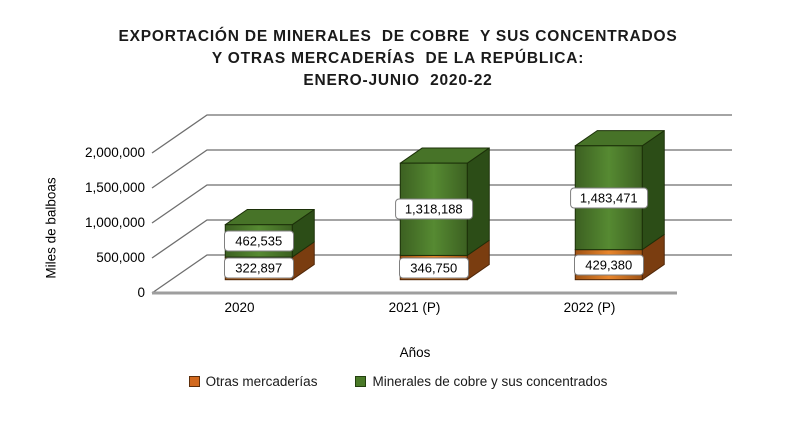 This screenshot has width=796, height=437. I want to click on value-label: 1,318,188, so click(433, 209).